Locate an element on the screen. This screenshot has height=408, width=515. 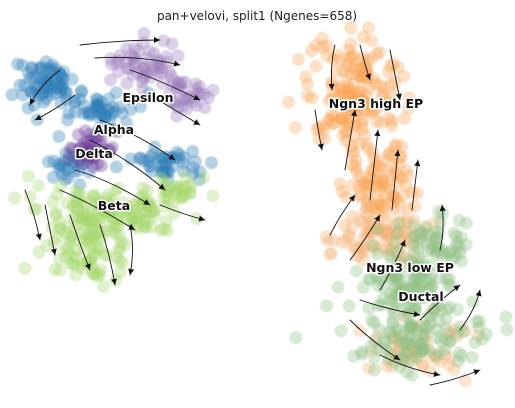
cluster-label-alpha: Alpha is located at coordinates (114, 129).